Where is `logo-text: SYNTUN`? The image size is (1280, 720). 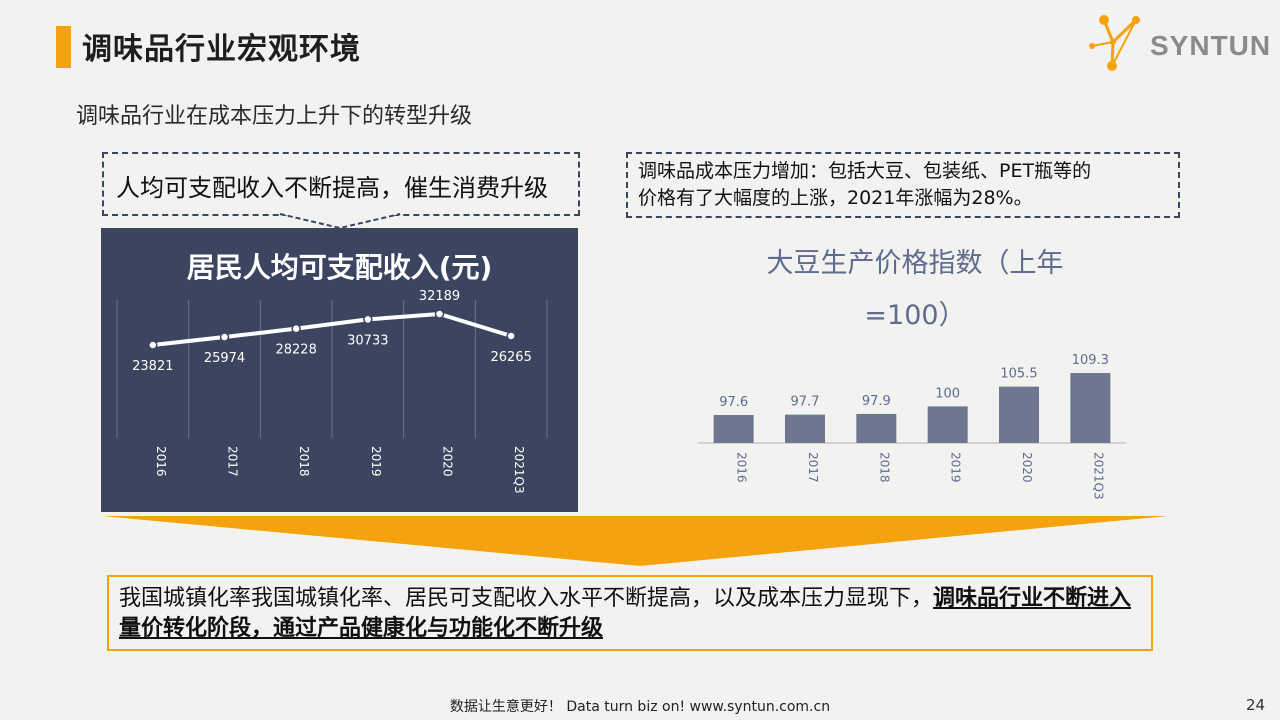 logo-text: SYNTUN is located at coordinates (1211, 45).